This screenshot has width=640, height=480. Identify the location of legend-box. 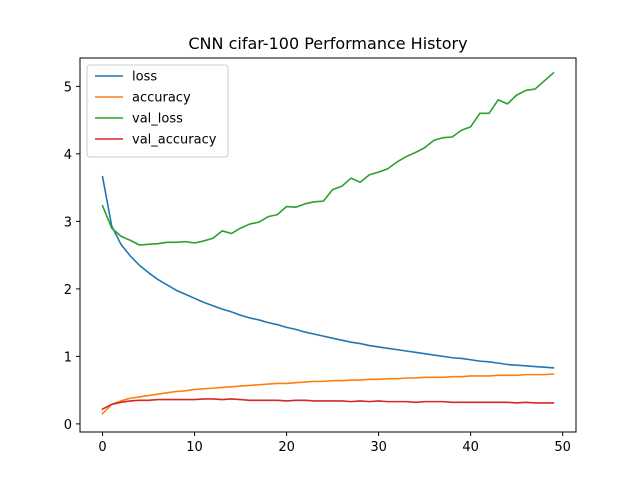
(157, 111).